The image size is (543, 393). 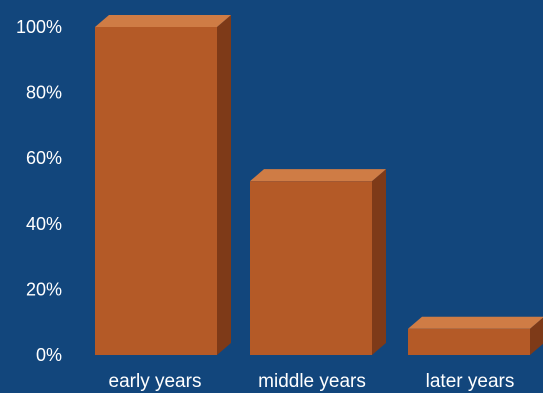 What do you see at coordinates (44, 158) in the screenshot?
I see `y-tick-label: 60%` at bounding box center [44, 158].